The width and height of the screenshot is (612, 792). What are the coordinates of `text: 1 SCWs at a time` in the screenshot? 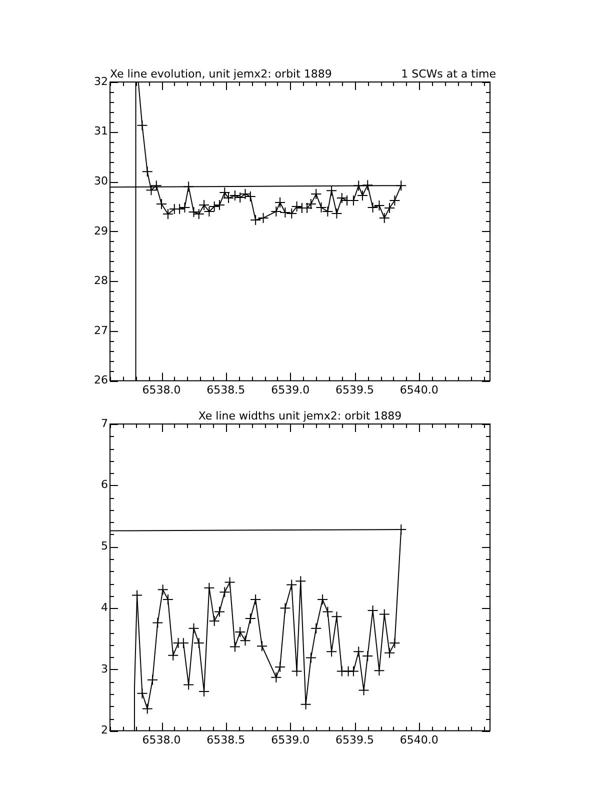 It's located at (448, 73).